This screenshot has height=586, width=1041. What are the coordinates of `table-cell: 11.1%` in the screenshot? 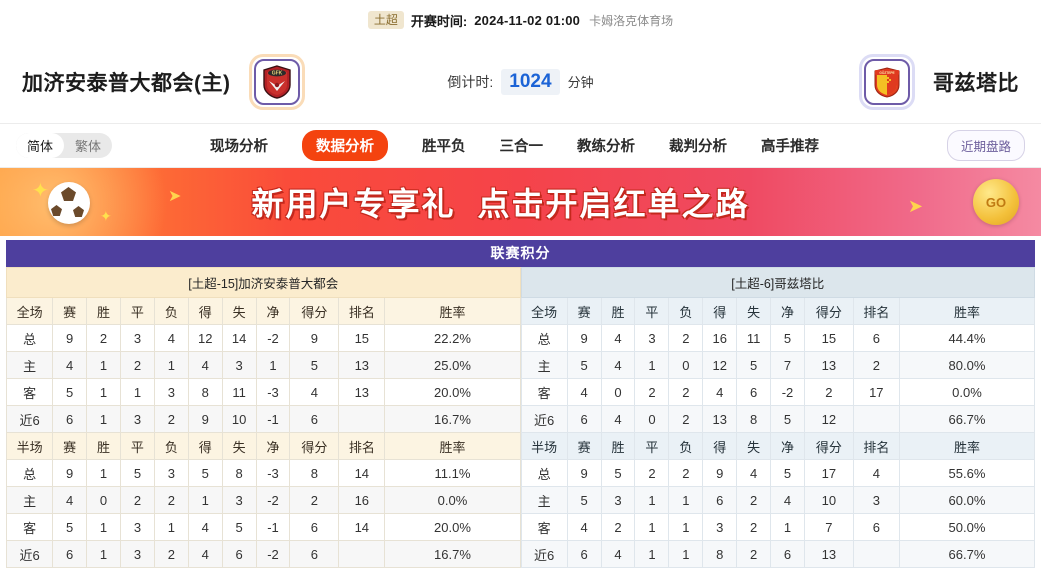 It's located at (452, 473).